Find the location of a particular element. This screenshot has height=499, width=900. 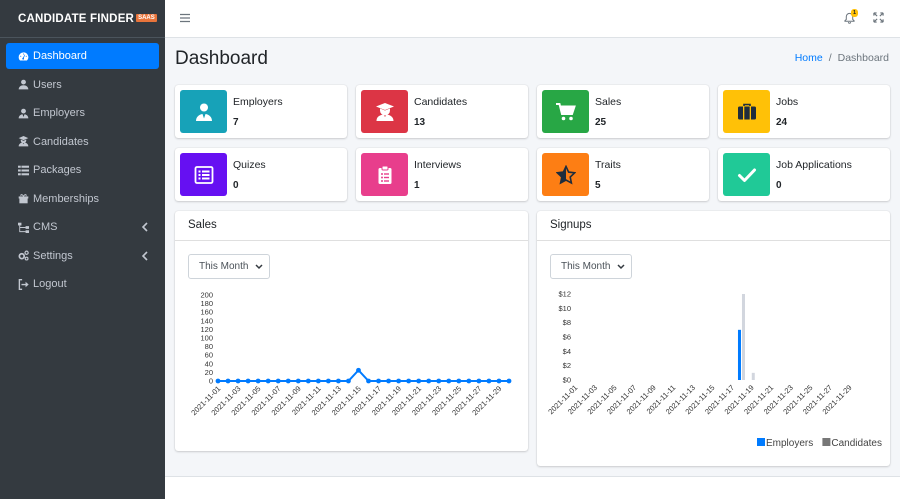

sales-period-select: This Month is located at coordinates (229, 266).